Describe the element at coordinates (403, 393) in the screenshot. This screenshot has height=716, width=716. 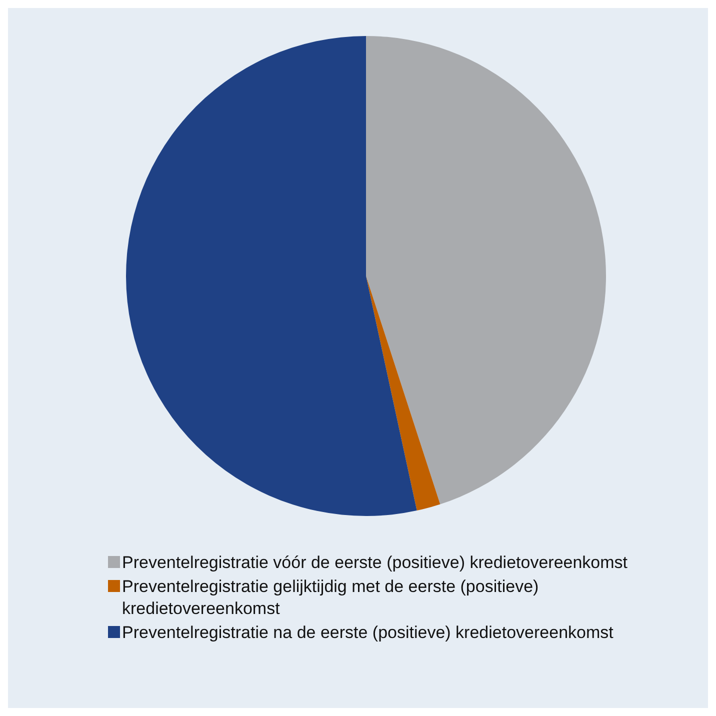
I see `pie-slice` at that location.